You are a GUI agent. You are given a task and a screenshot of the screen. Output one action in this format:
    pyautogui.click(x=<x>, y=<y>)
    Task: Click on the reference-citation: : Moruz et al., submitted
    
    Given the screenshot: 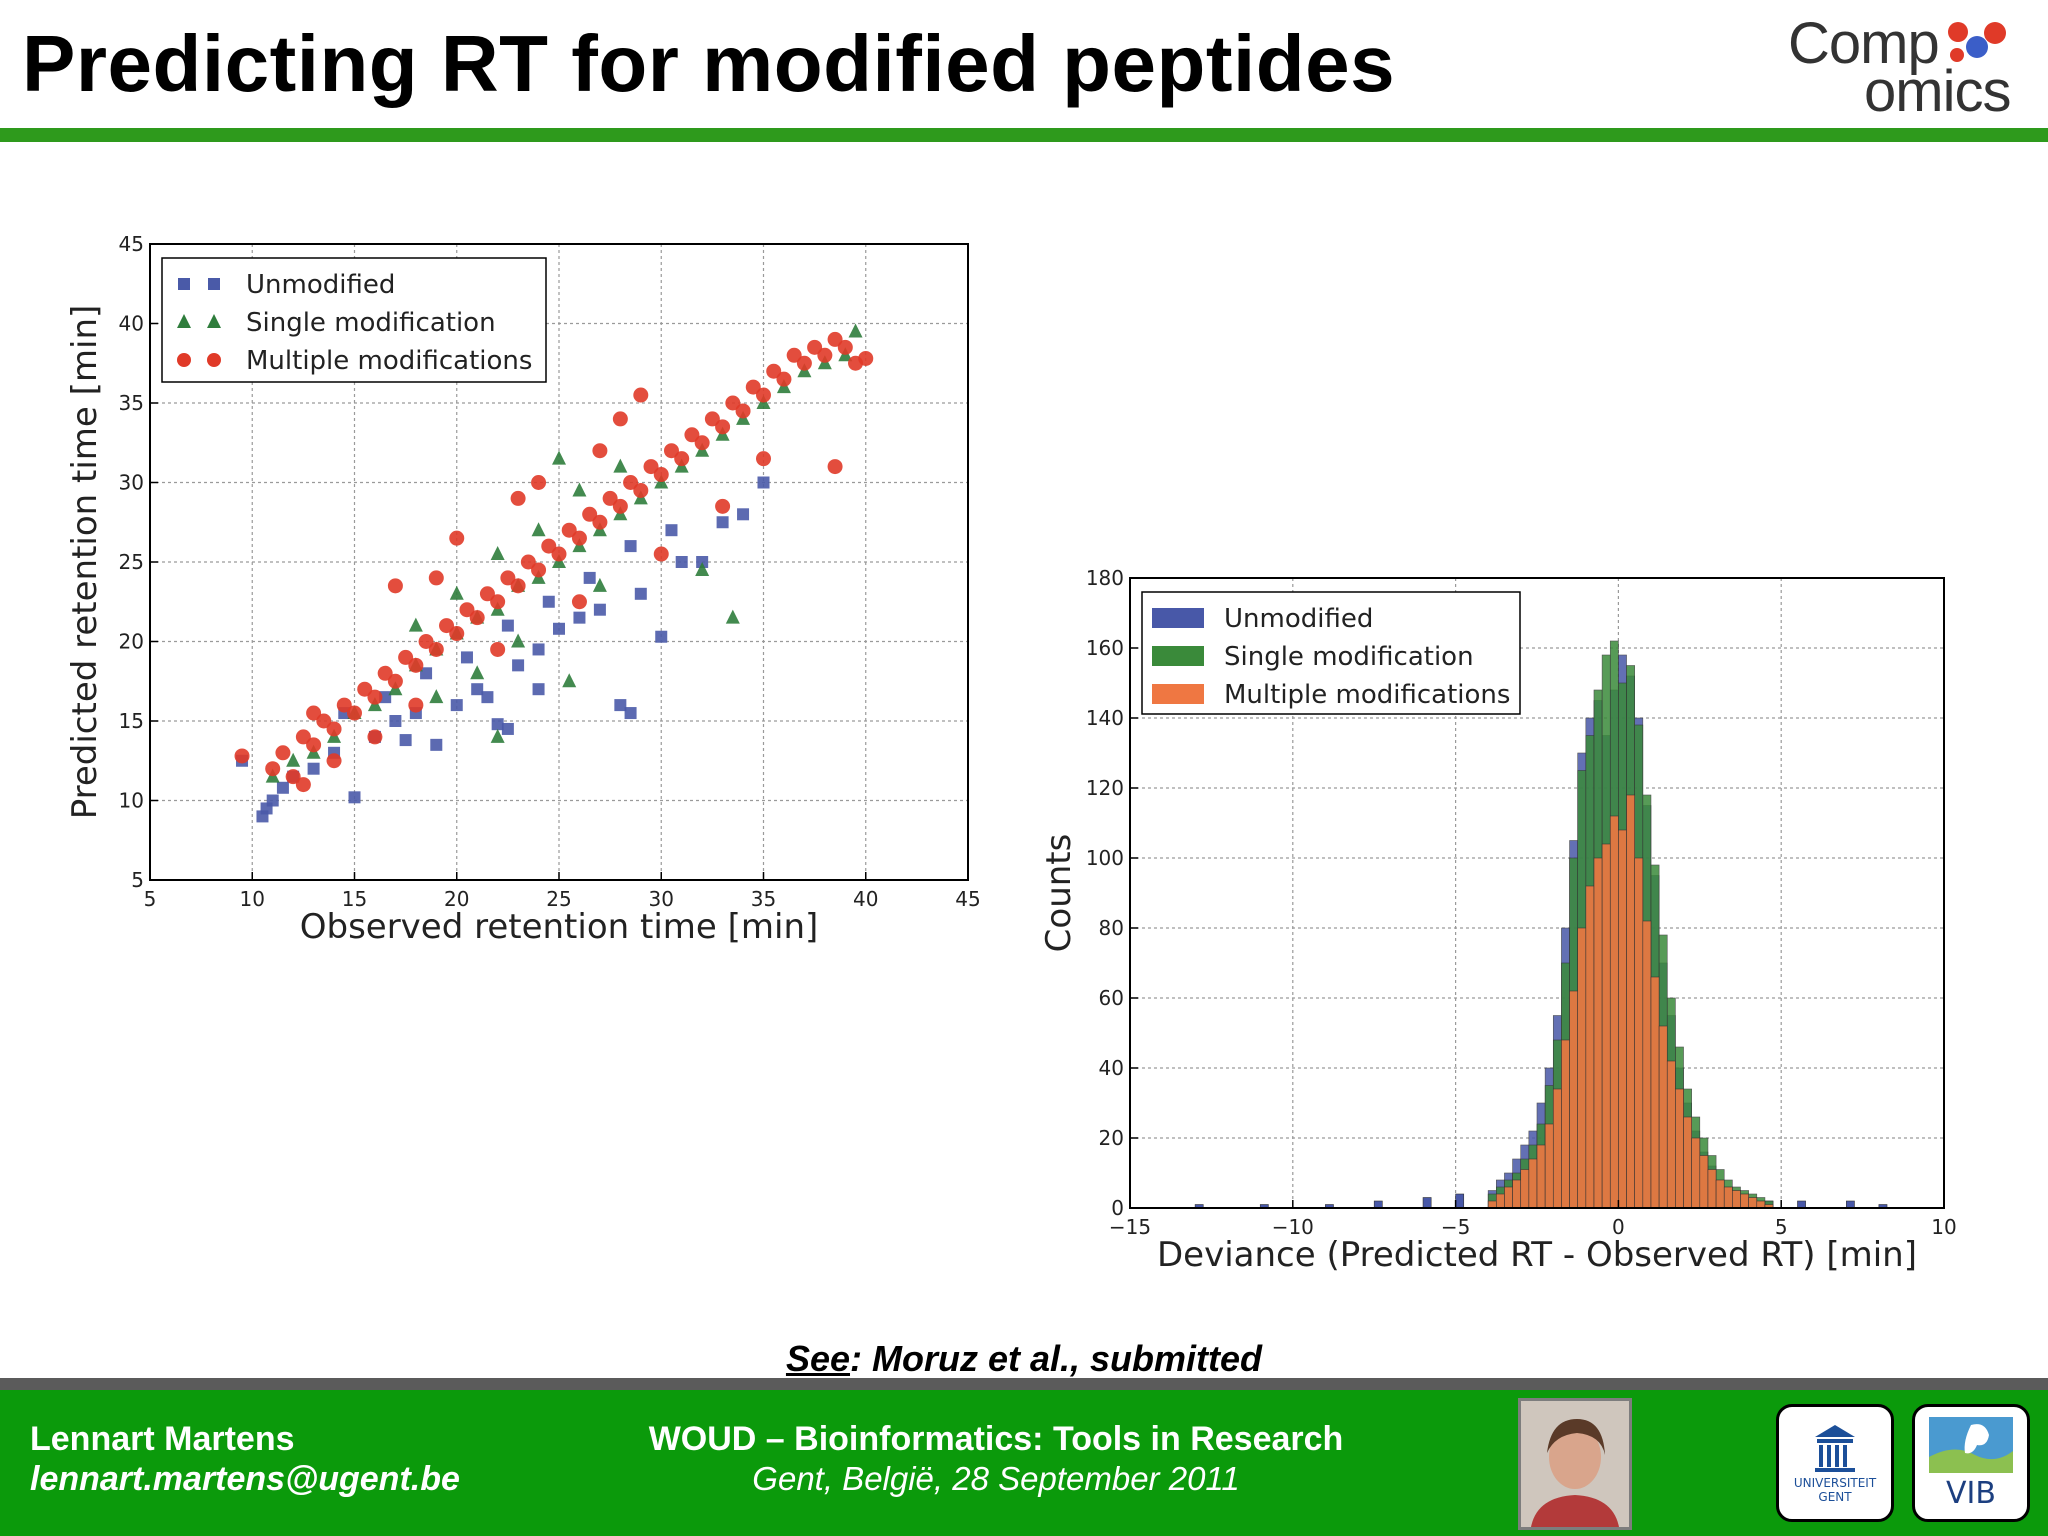 What is the action you would take?
    pyautogui.click(x=1056, y=1358)
    